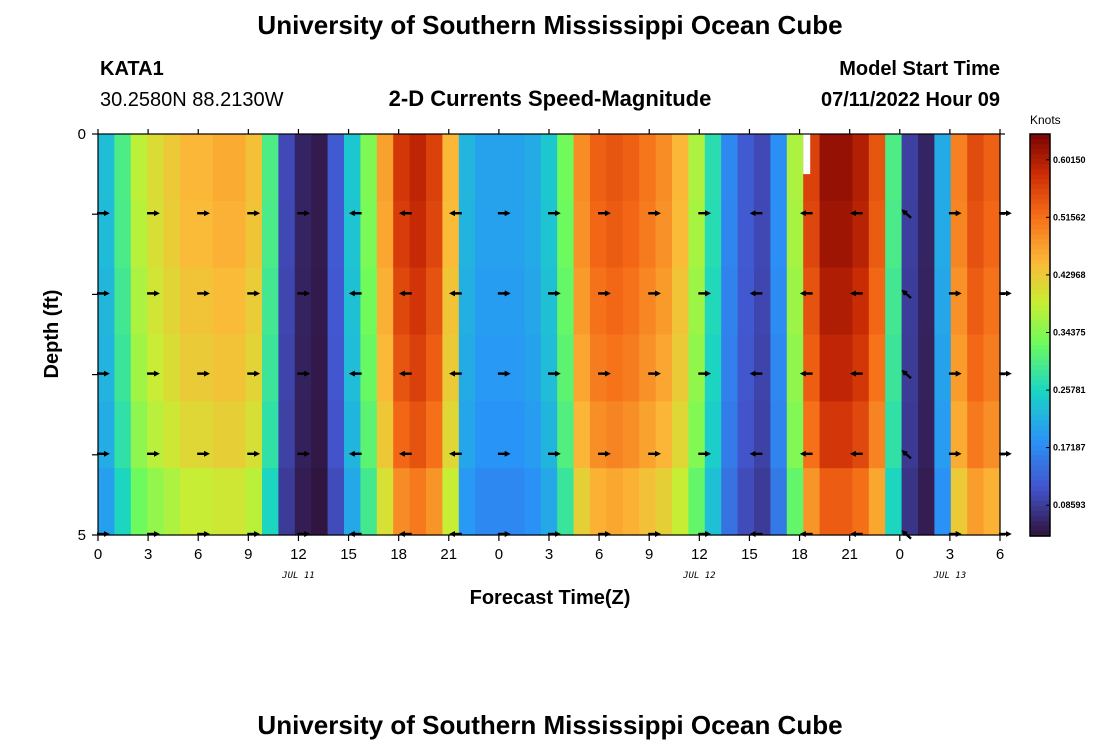 Image resolution: width=1100 pixels, height=750 pixels. I want to click on x-tick-label: 15, so click(348, 554).